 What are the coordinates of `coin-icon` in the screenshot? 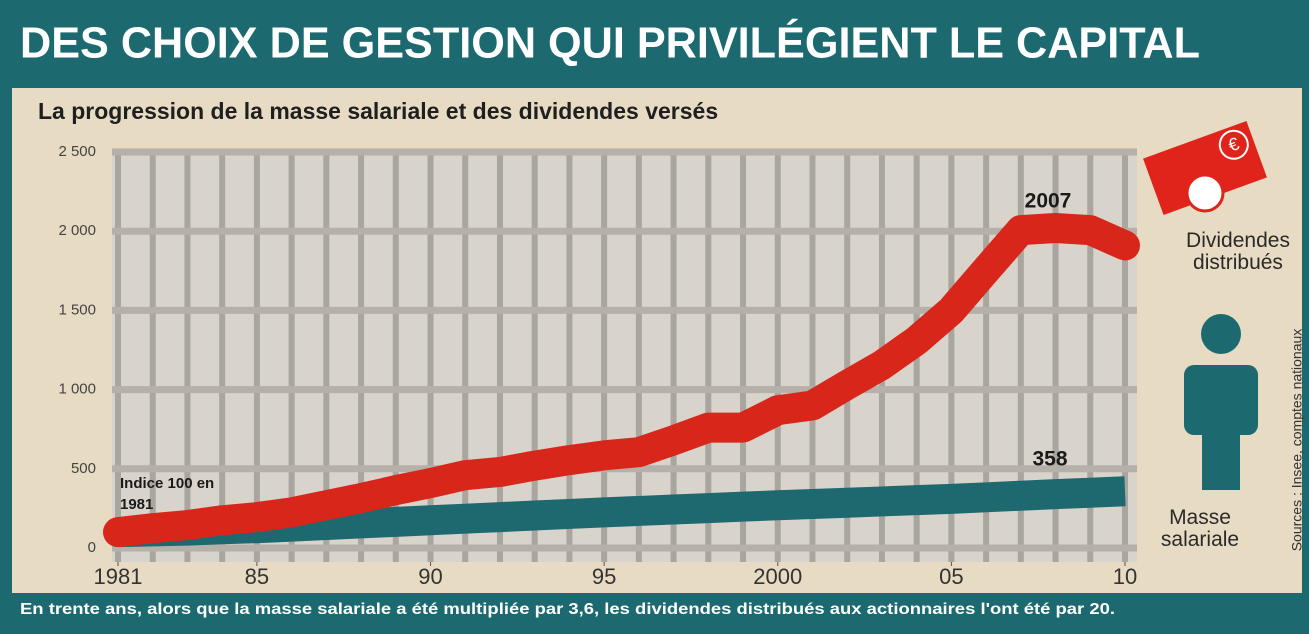 It's located at (1205, 193).